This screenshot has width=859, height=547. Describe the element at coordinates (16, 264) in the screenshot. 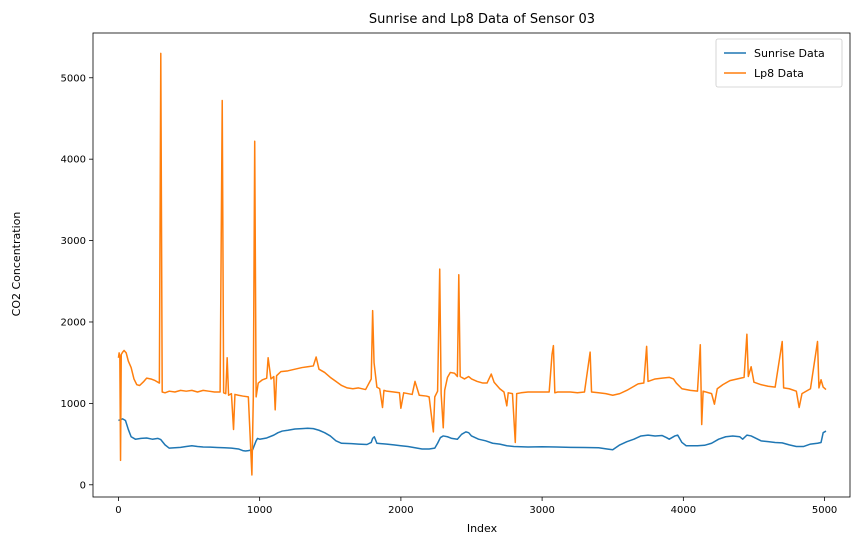

I see `y-axis-label: CO2 Concentration` at that location.